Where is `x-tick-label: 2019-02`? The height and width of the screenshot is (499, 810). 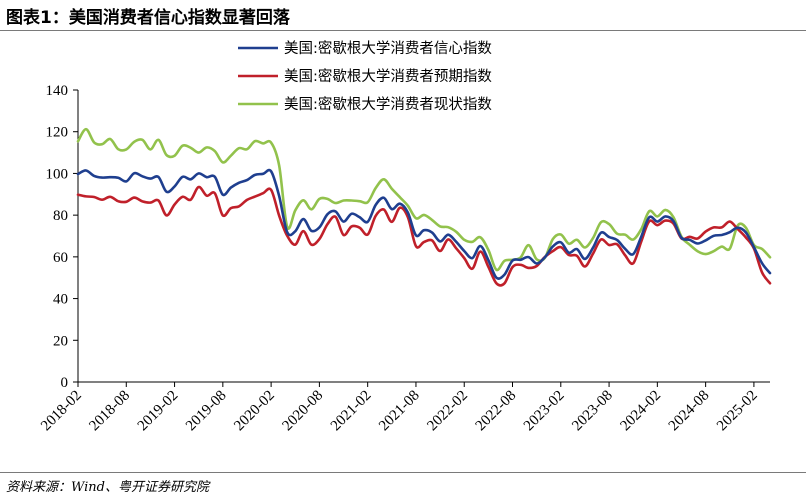
x-tick-label: 2019-02 is located at coordinates (158, 411).